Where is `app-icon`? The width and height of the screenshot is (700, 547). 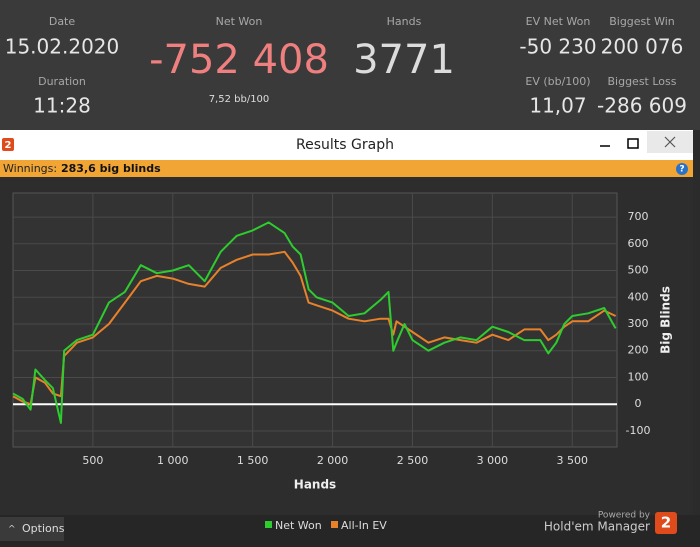
app-icon is located at coordinates (8, 144).